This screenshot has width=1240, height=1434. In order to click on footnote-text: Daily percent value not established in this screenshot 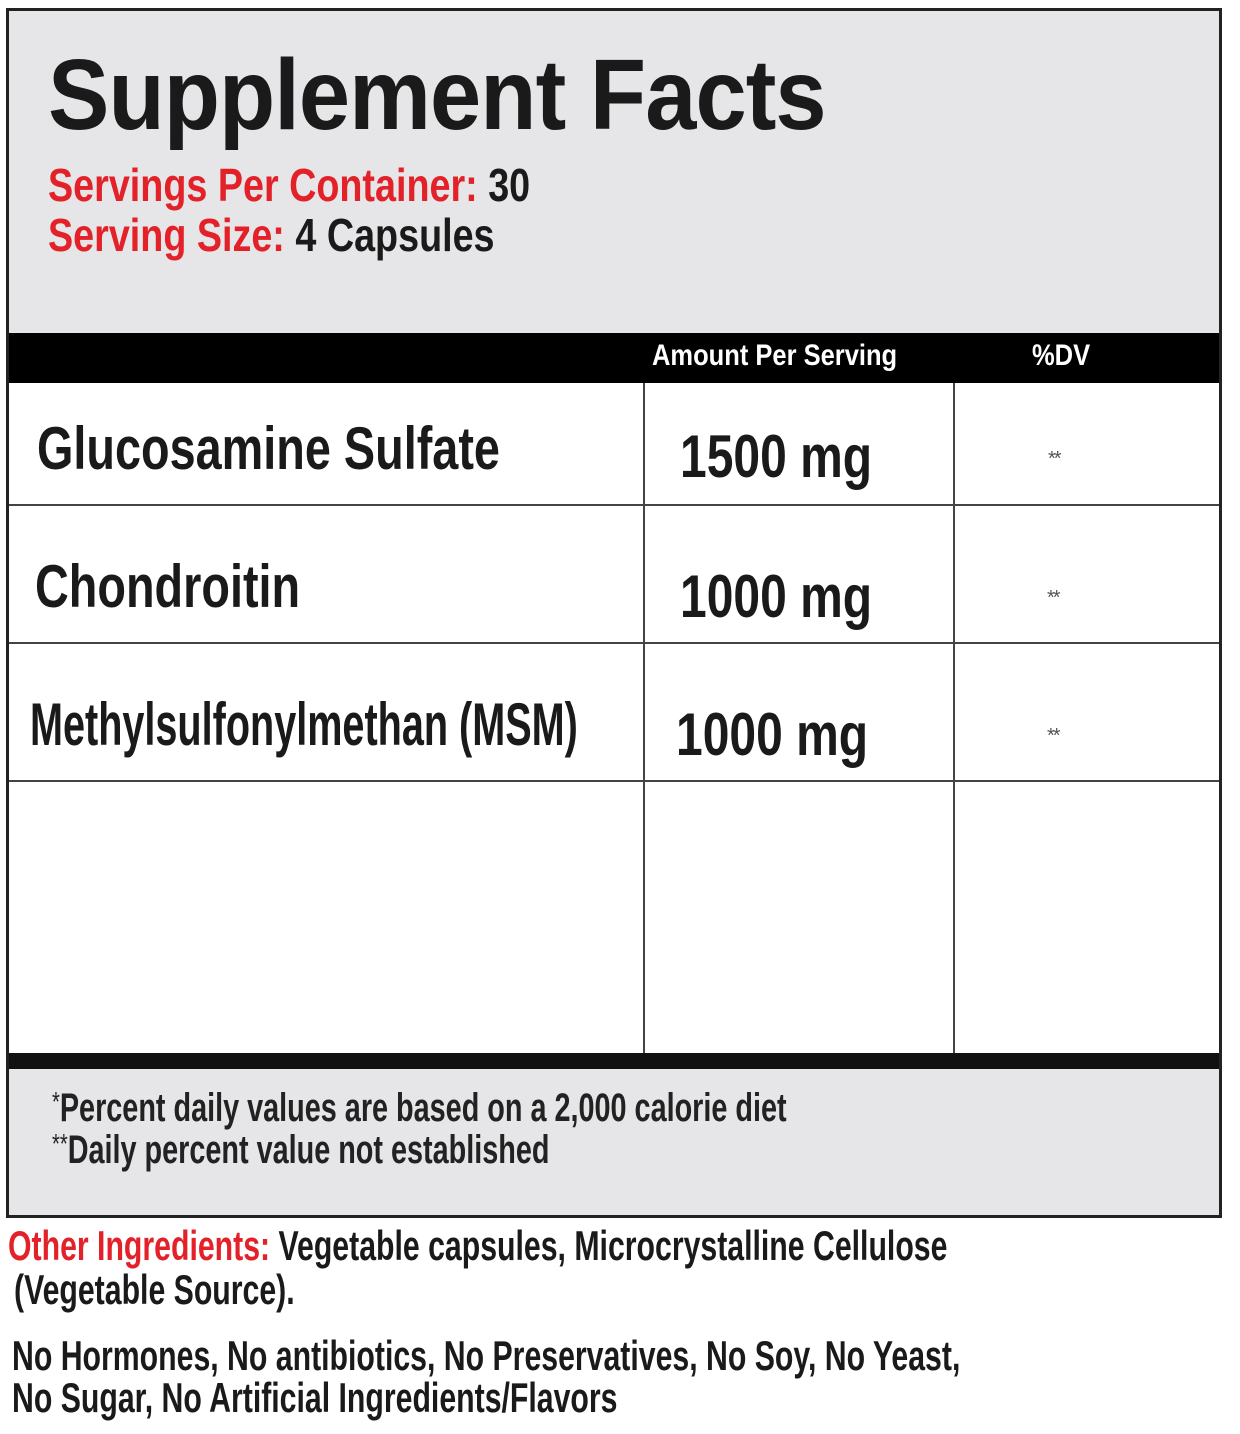, I will do `click(308, 1150)`.